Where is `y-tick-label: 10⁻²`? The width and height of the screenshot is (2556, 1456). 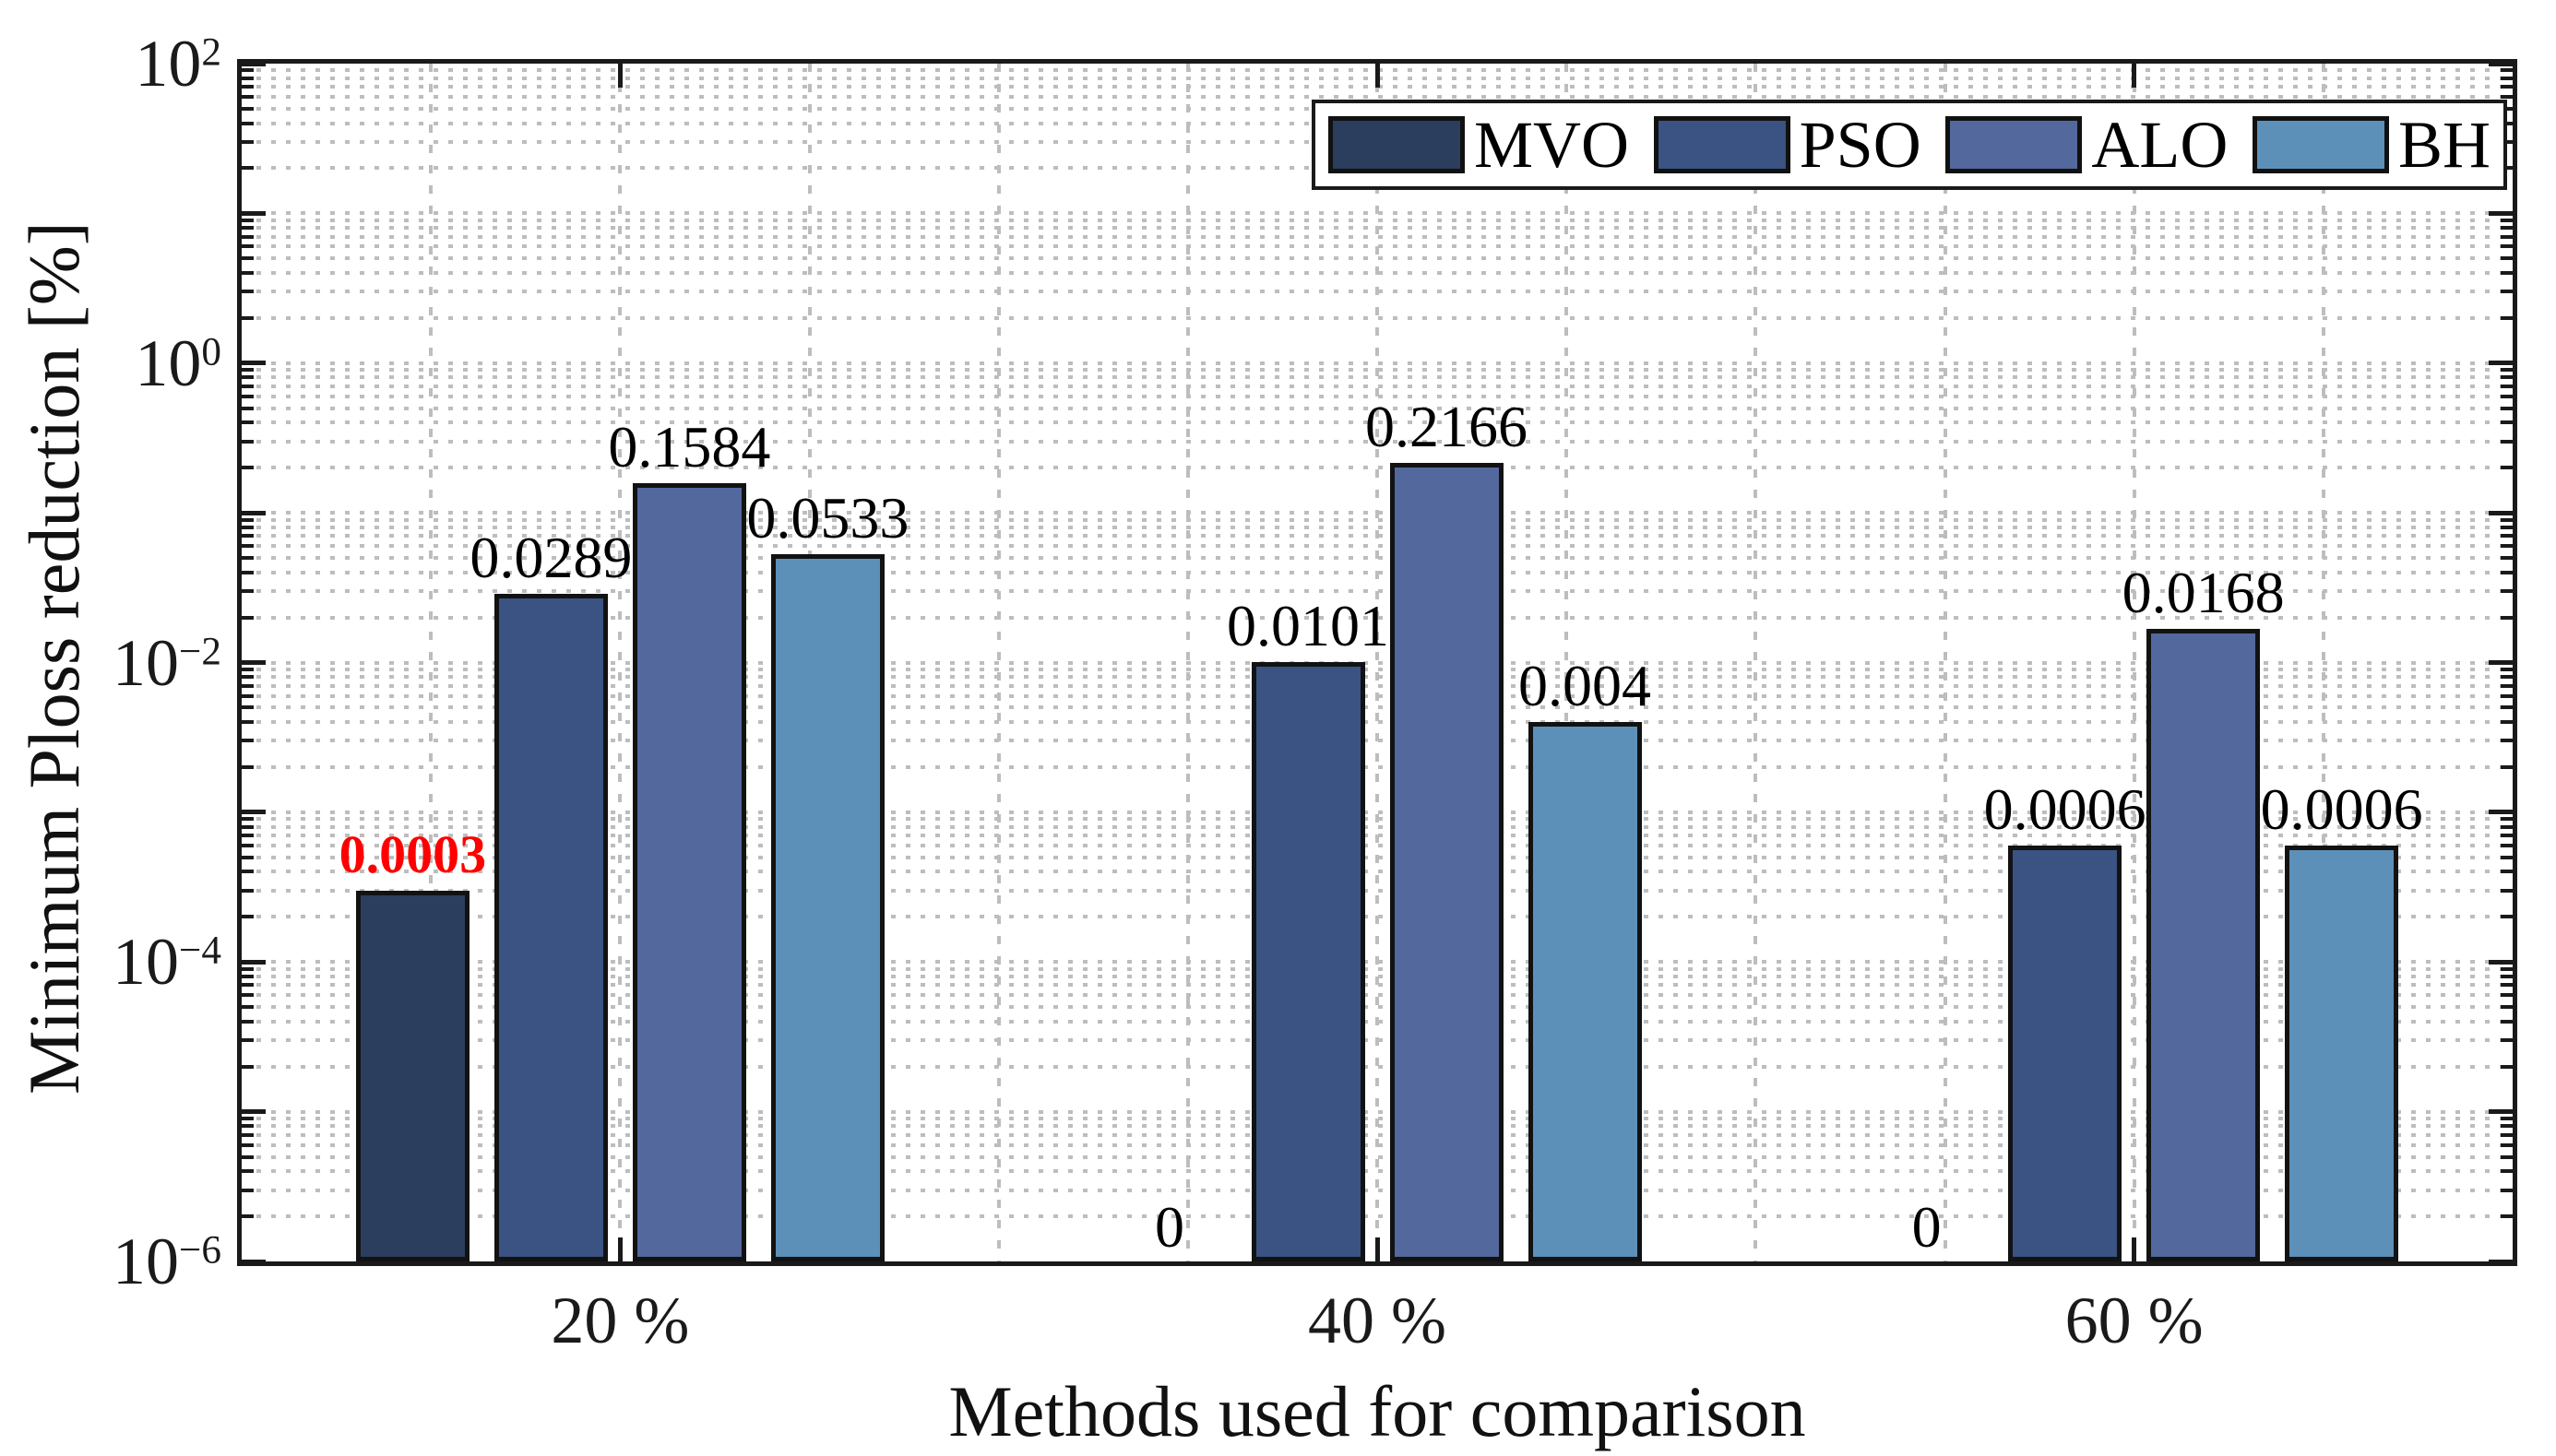 y-tick-label: 10⁻² is located at coordinates (167, 662).